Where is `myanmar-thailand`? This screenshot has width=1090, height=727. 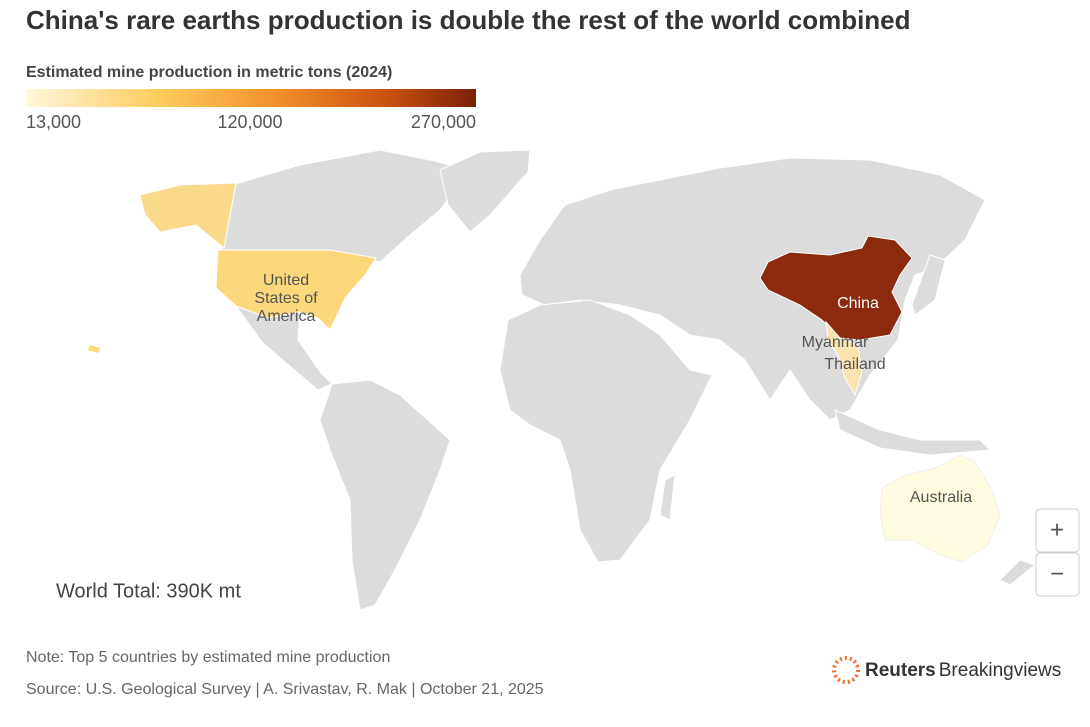
myanmar-thailand is located at coordinates (844, 358).